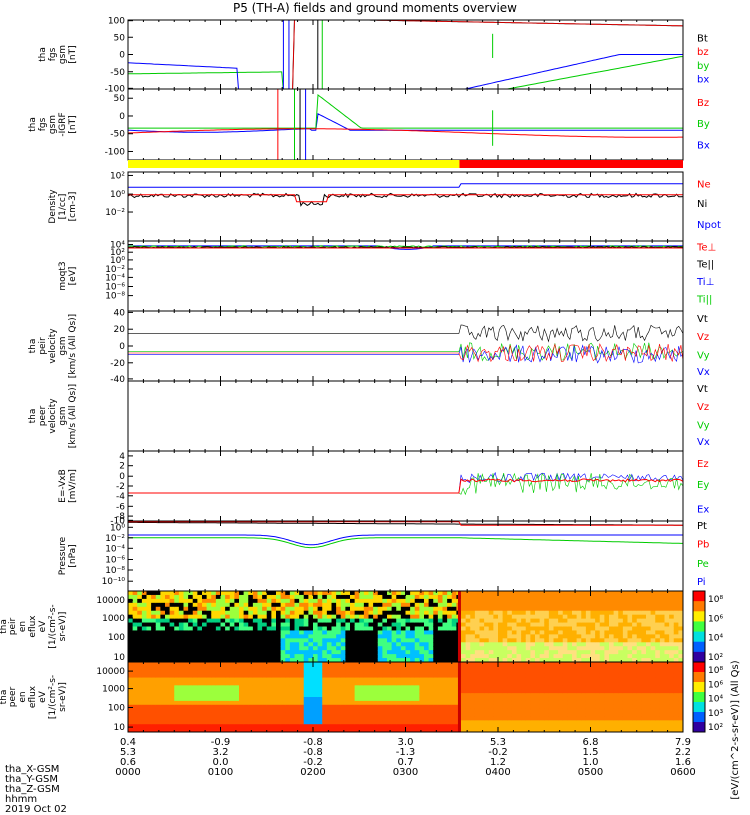 This screenshot has height=815, width=750. Describe the element at coordinates (117, 528) in the screenshot. I see `y-tick-label: 10⁰` at that location.